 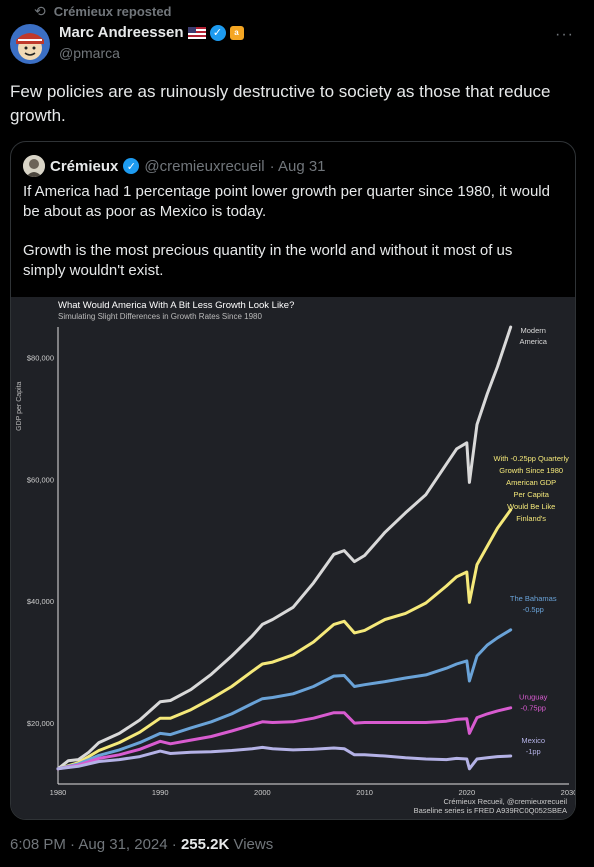 What do you see at coordinates (40, 357) in the screenshot?
I see `y-tick-label: $80,000` at bounding box center [40, 357].